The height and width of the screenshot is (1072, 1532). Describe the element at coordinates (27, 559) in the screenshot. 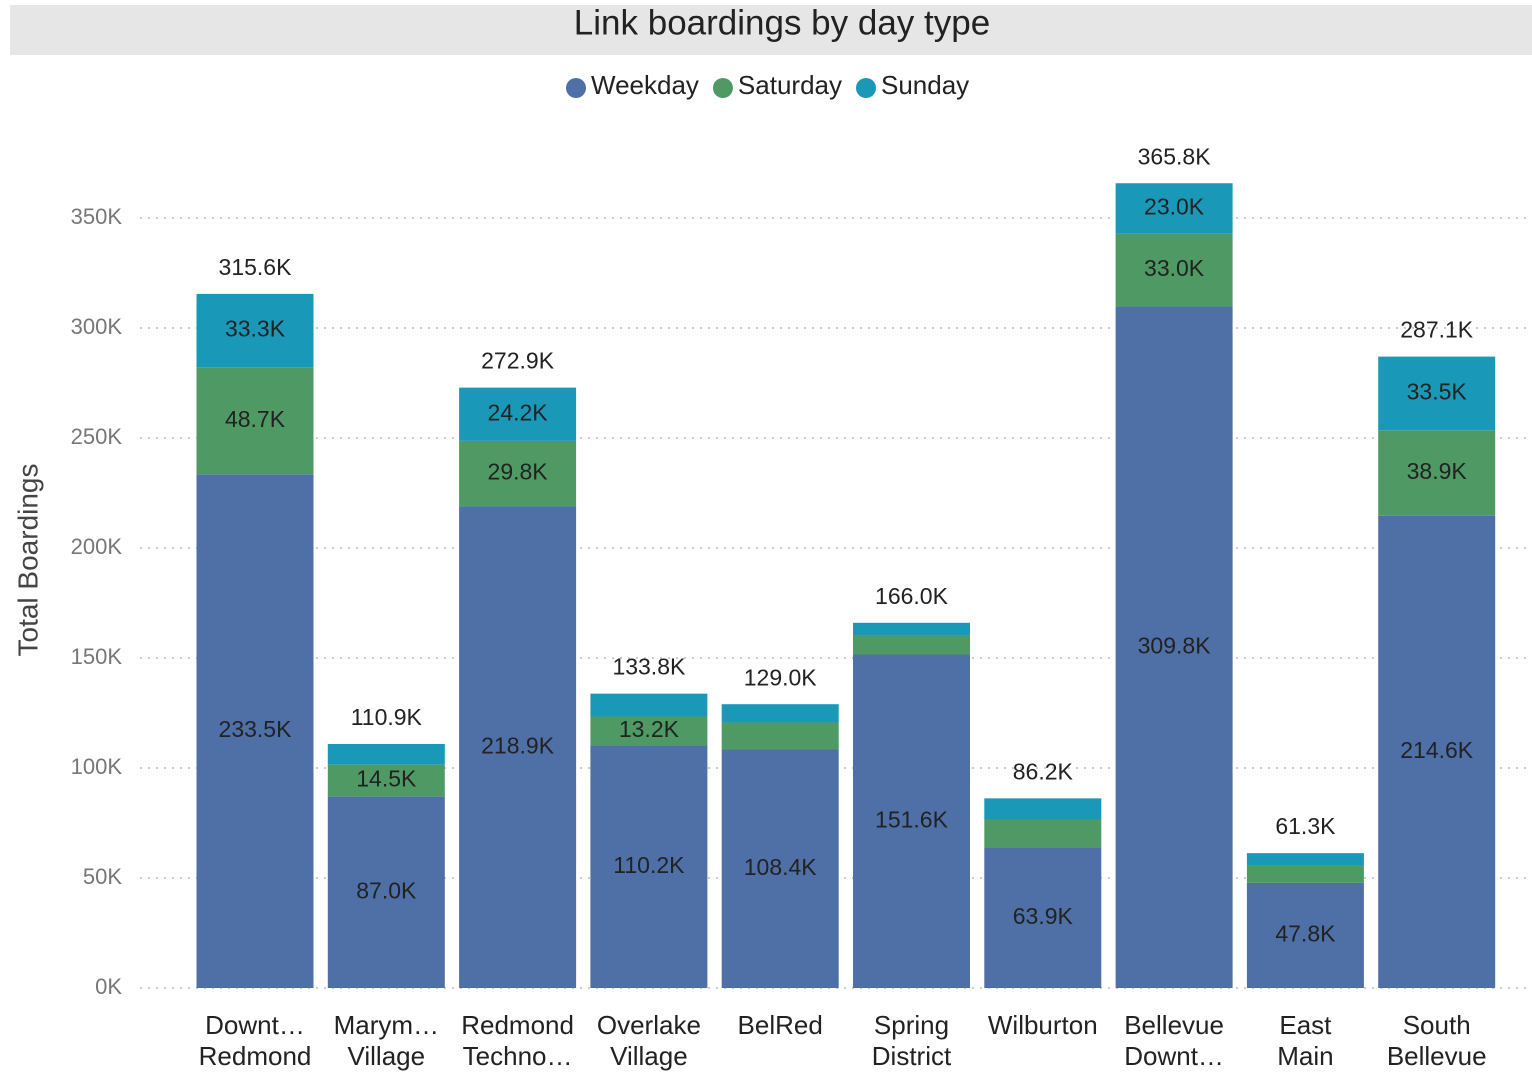

I see `y-axis-title: Total Boardings` at that location.